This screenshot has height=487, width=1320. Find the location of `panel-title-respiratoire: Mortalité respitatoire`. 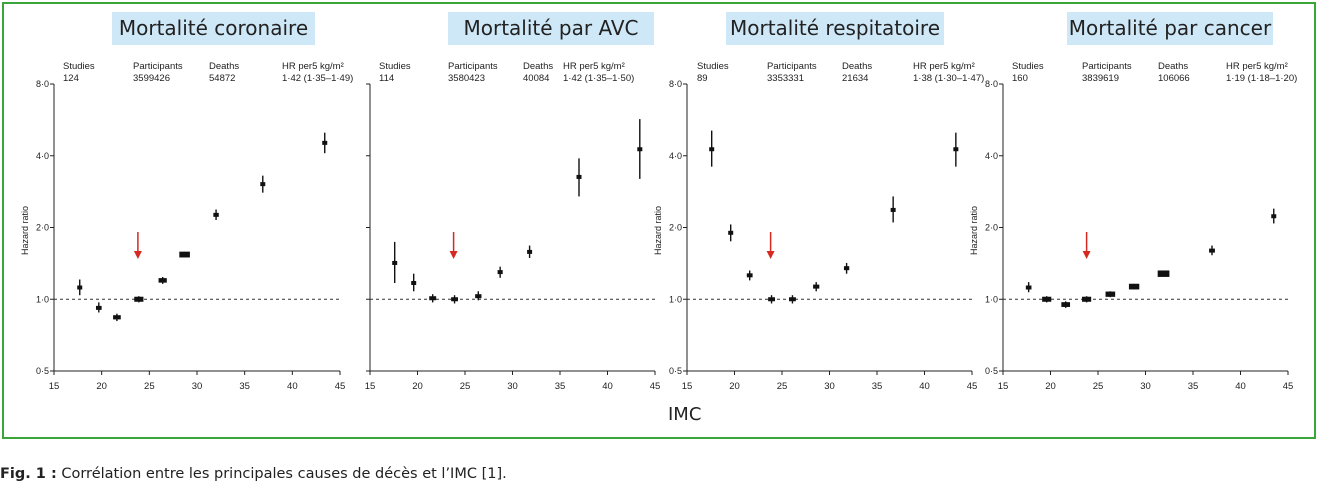

panel-title-respiratoire: Mortalité respitatoire is located at coordinates (835, 28).